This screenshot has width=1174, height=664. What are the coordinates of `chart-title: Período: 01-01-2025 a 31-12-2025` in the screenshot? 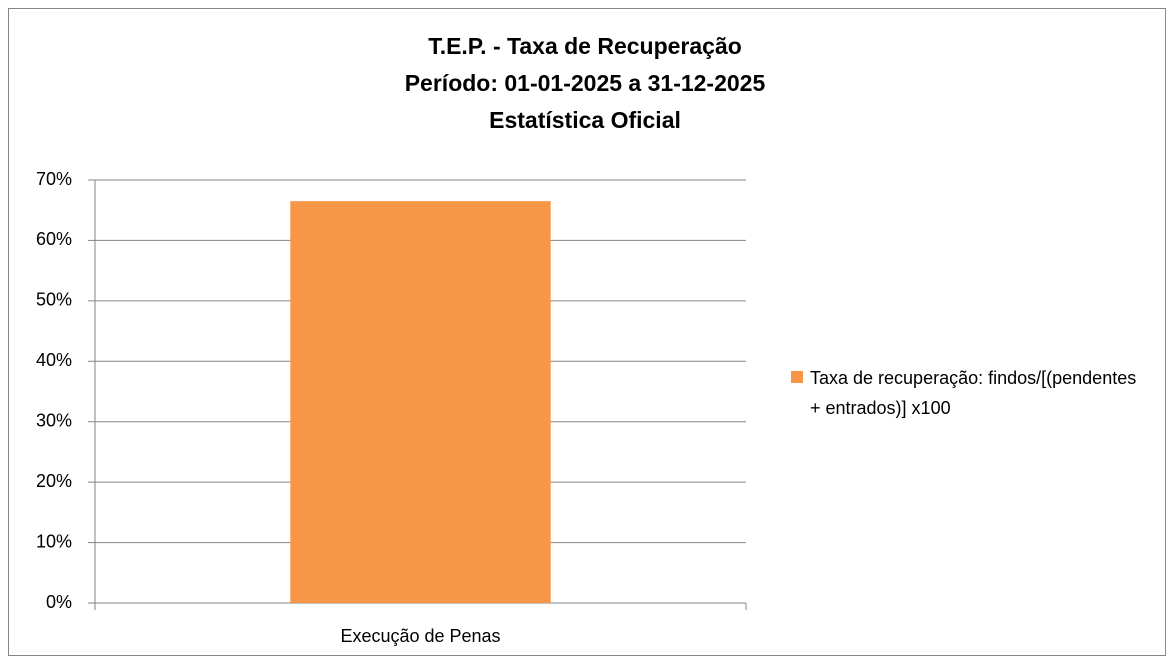 It's located at (585, 83).